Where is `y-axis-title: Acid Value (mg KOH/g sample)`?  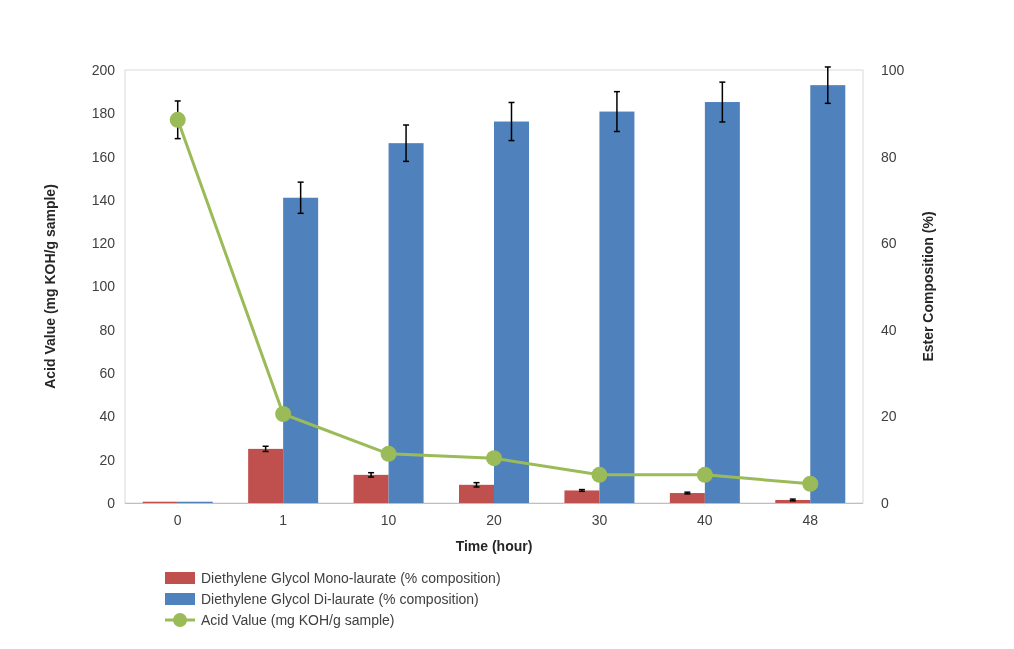
y-axis-title: Acid Value (mg KOH/g sample) is located at coordinates (50, 286).